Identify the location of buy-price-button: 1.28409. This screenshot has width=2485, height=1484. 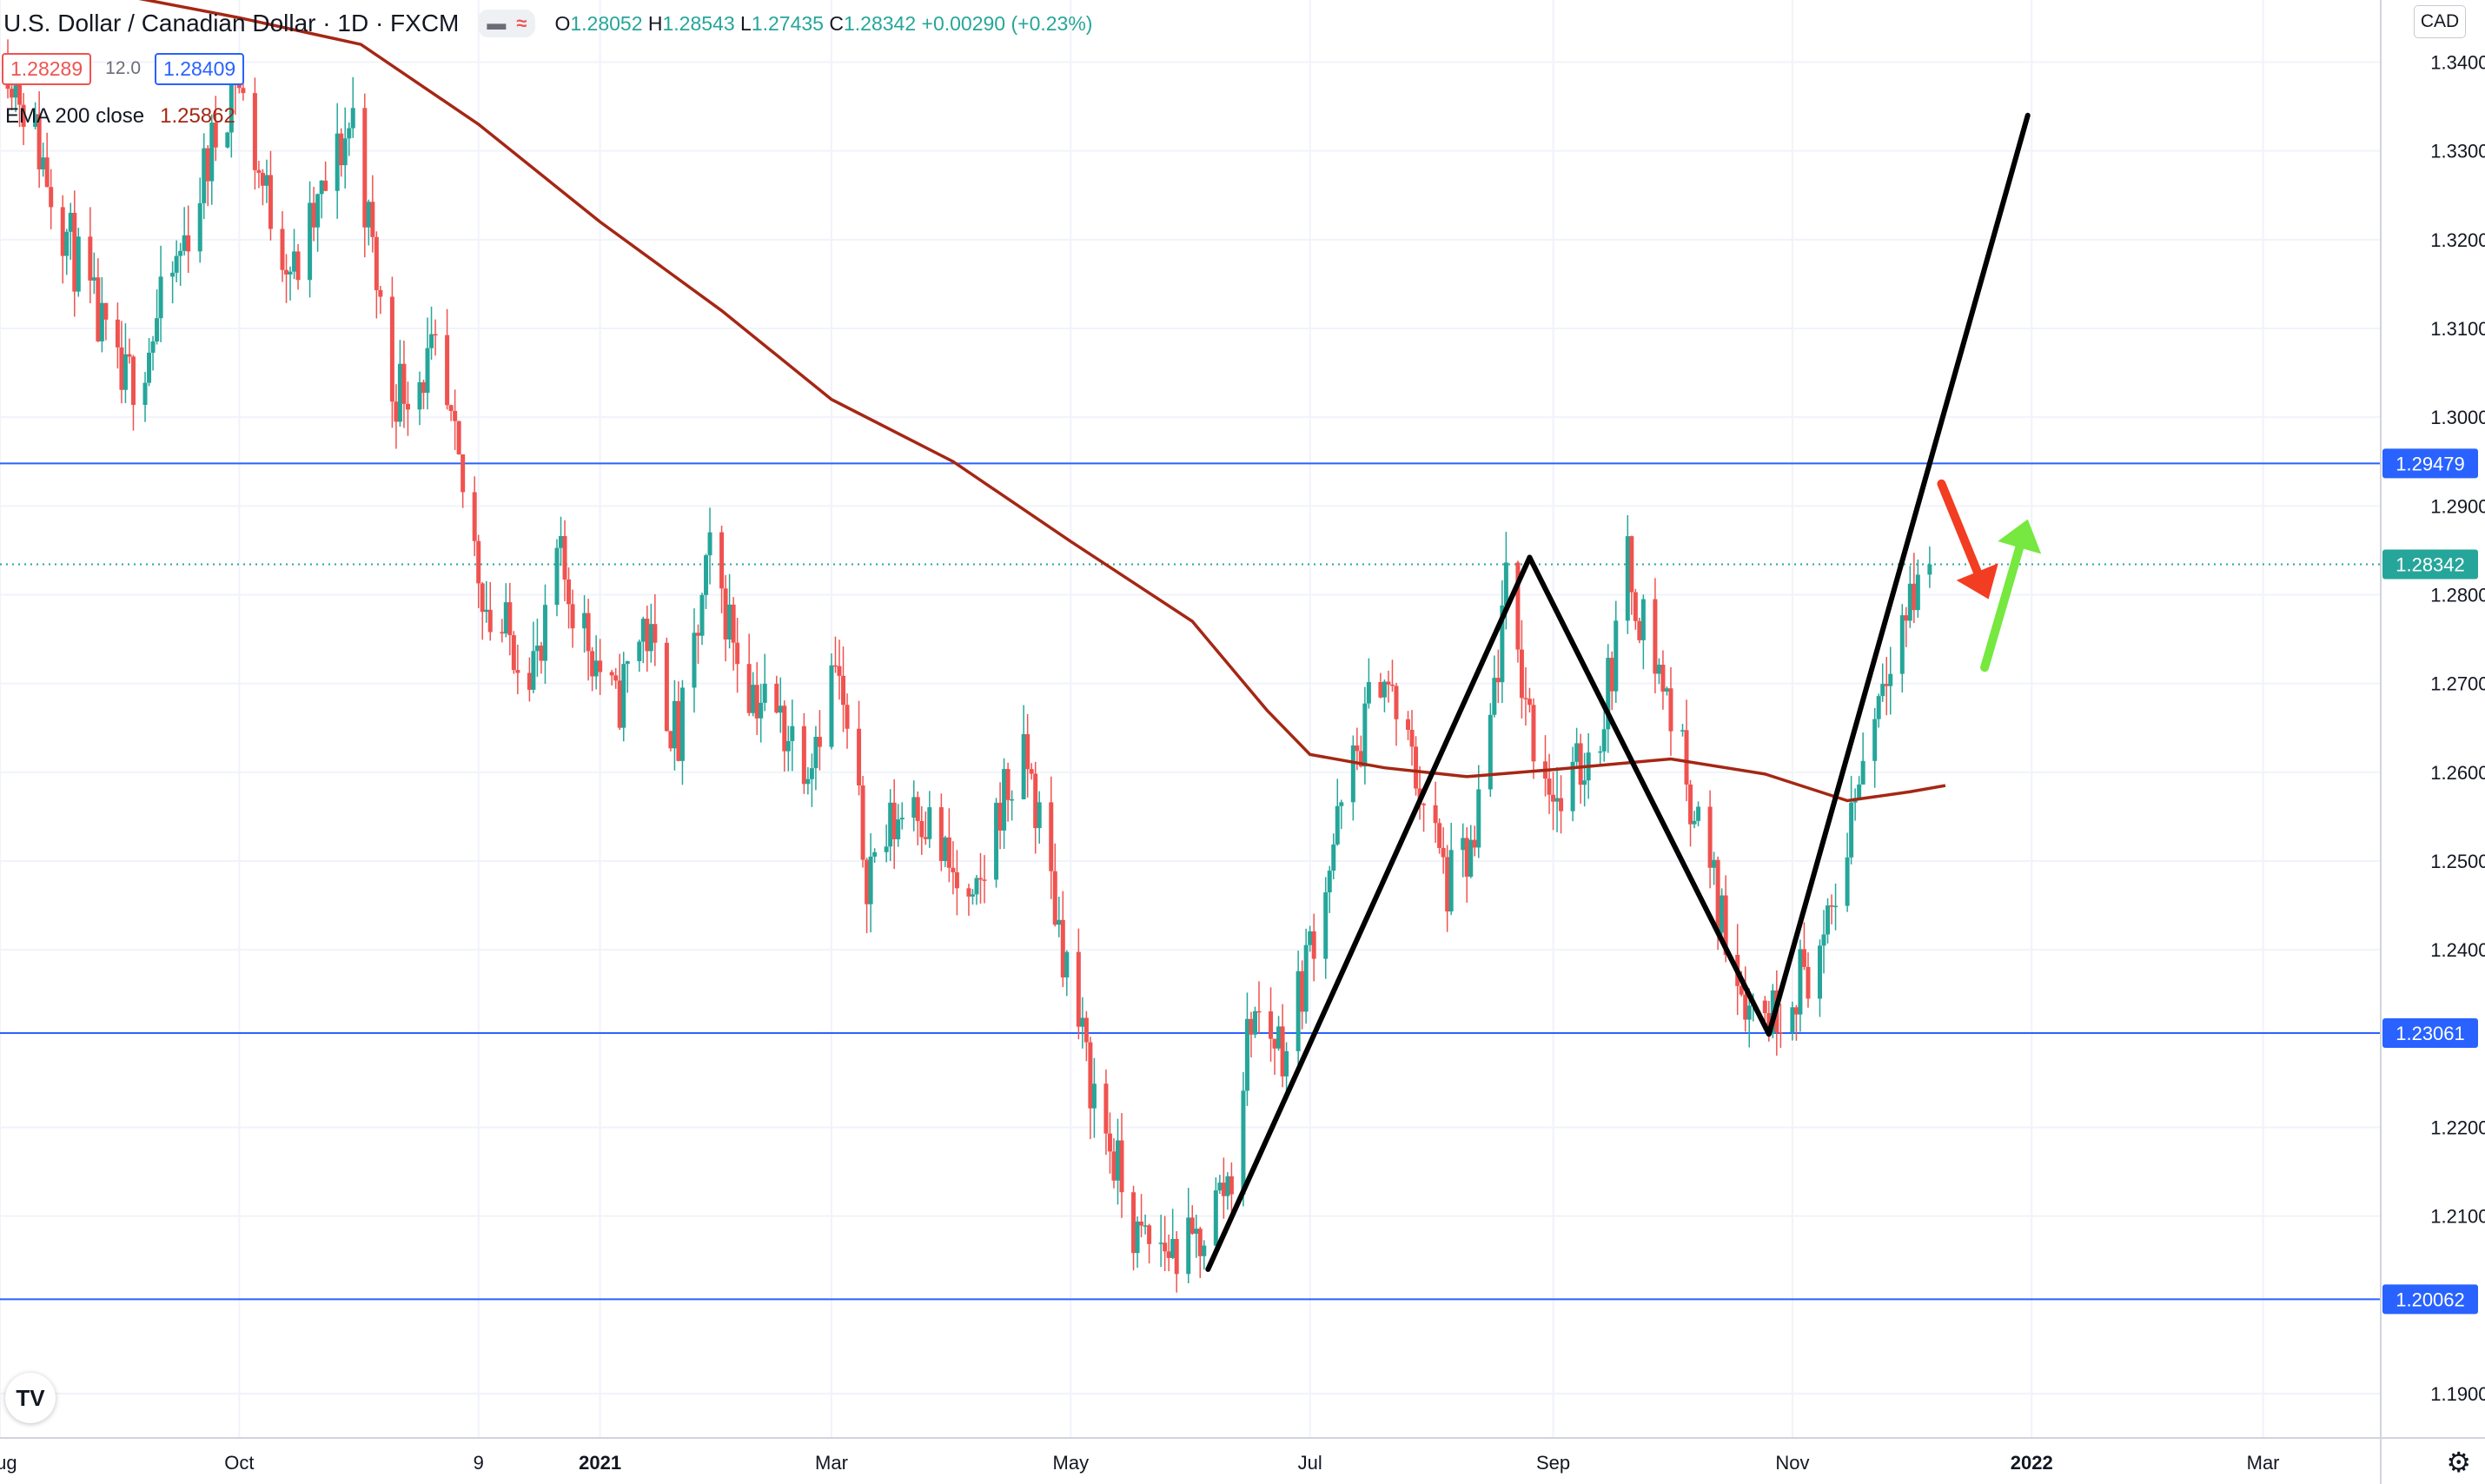
(200, 68).